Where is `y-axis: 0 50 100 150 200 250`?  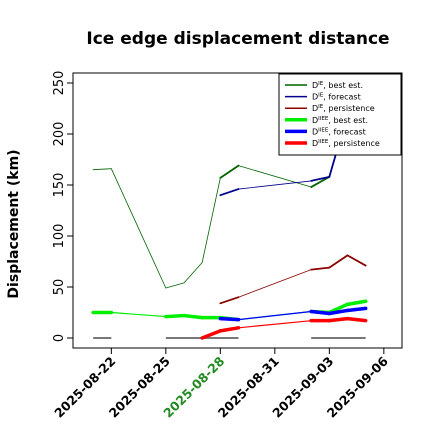
y-axis: 0 50 100 150 200 250 is located at coordinates (62, 206).